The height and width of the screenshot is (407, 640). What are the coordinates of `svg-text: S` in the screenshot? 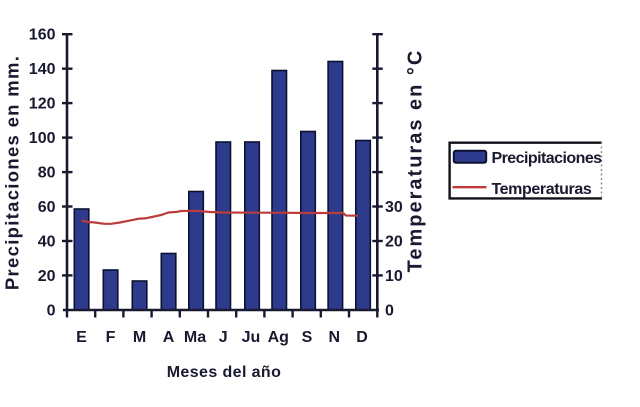 It's located at (307, 337).